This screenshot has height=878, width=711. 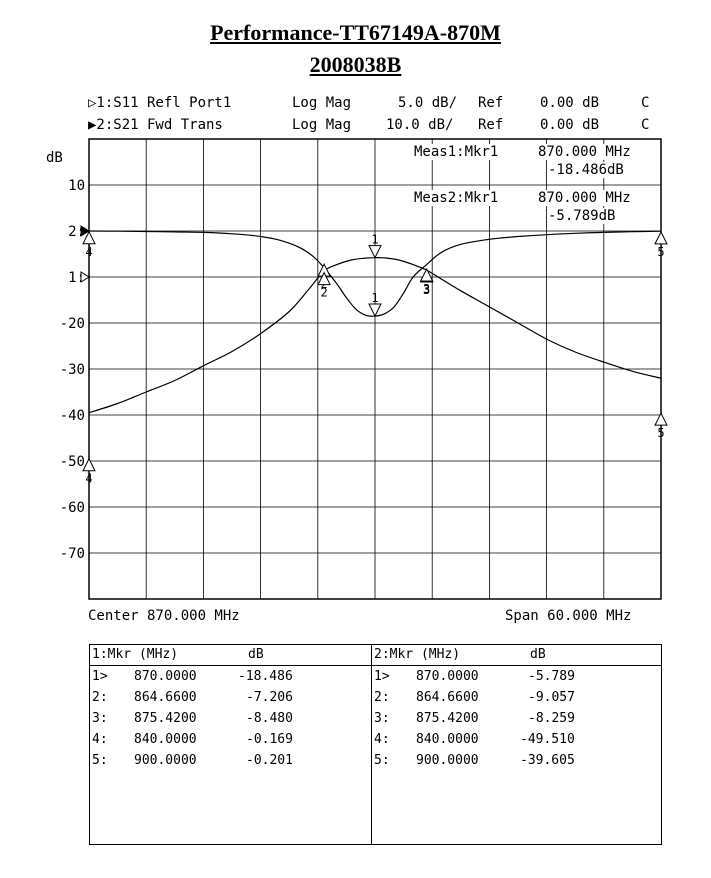 What do you see at coordinates (456, 152) in the screenshot?
I see `meas1-label: Meas1:Mkr1` at bounding box center [456, 152].